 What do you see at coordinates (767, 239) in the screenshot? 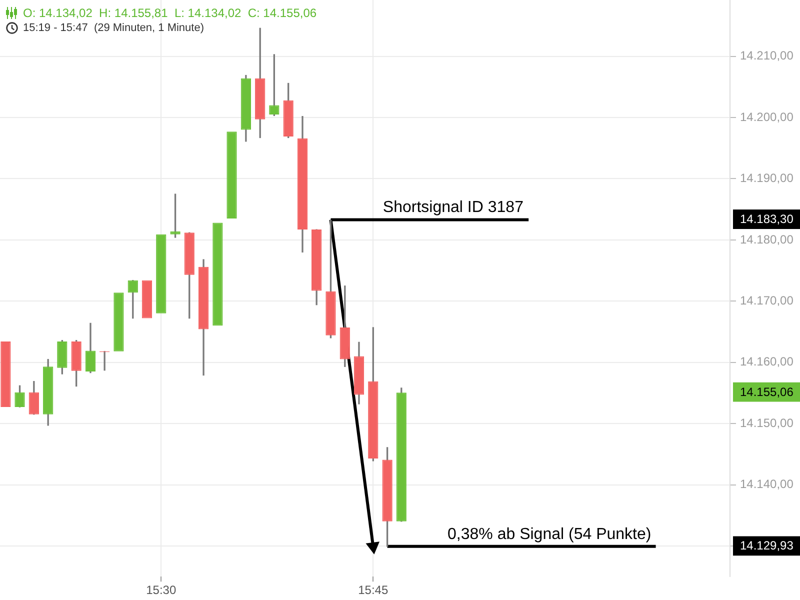
I see `y-tick-label: 14.180,00` at bounding box center [767, 239].